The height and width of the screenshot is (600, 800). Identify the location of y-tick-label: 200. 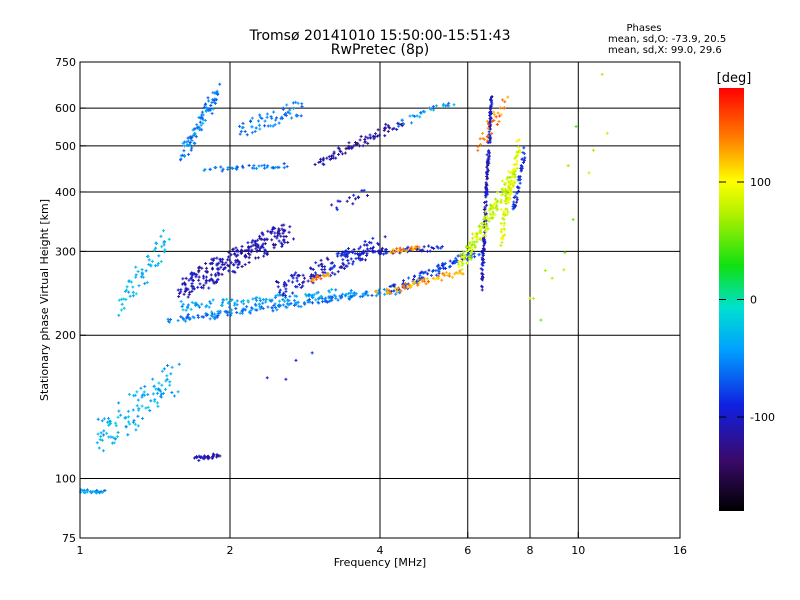
(65, 335).